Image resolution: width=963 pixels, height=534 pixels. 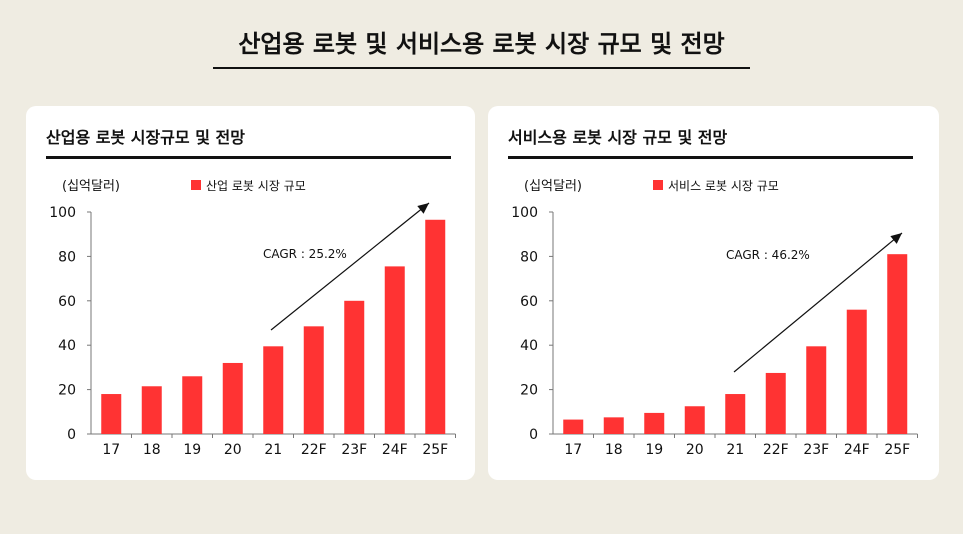 What do you see at coordinates (723, 186) in the screenshot?
I see `legend-label: 서비스 로봇 시장 규모` at bounding box center [723, 186].